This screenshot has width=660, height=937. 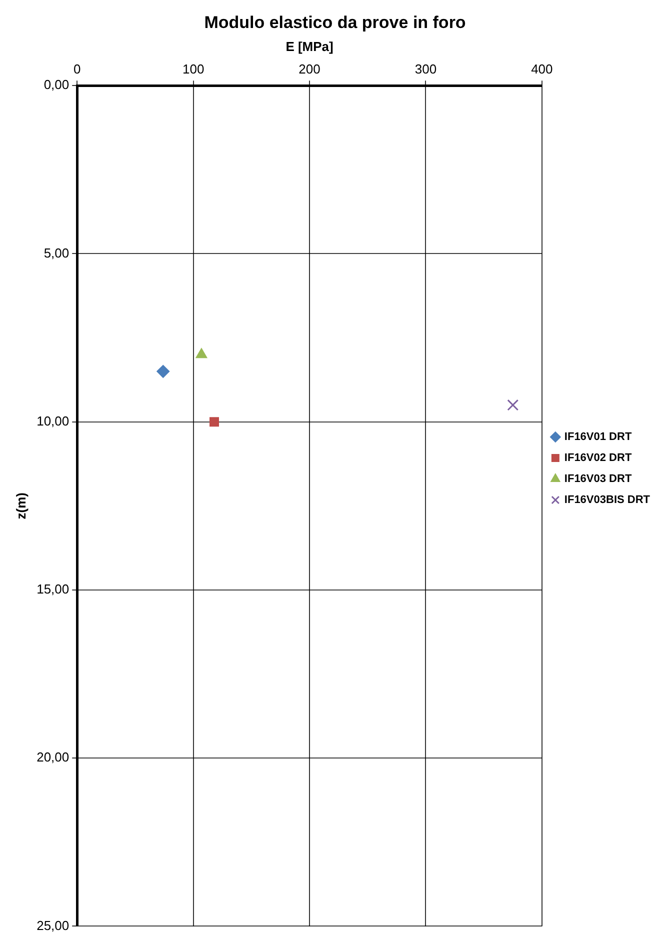 I want to click on y-tick-label: 10,00, so click(x=53, y=420).